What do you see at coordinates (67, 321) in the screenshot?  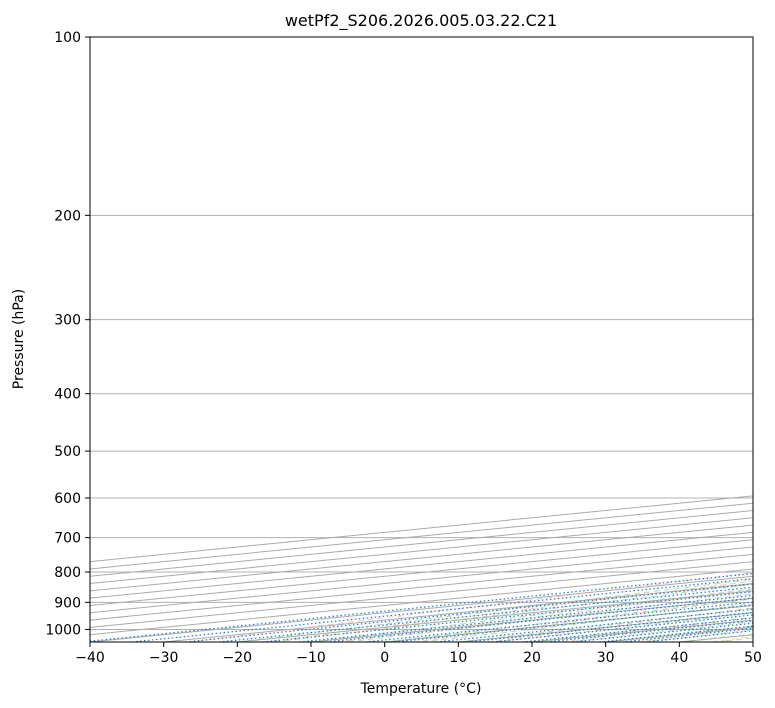 I see `y-tick-label: 300` at bounding box center [67, 321].